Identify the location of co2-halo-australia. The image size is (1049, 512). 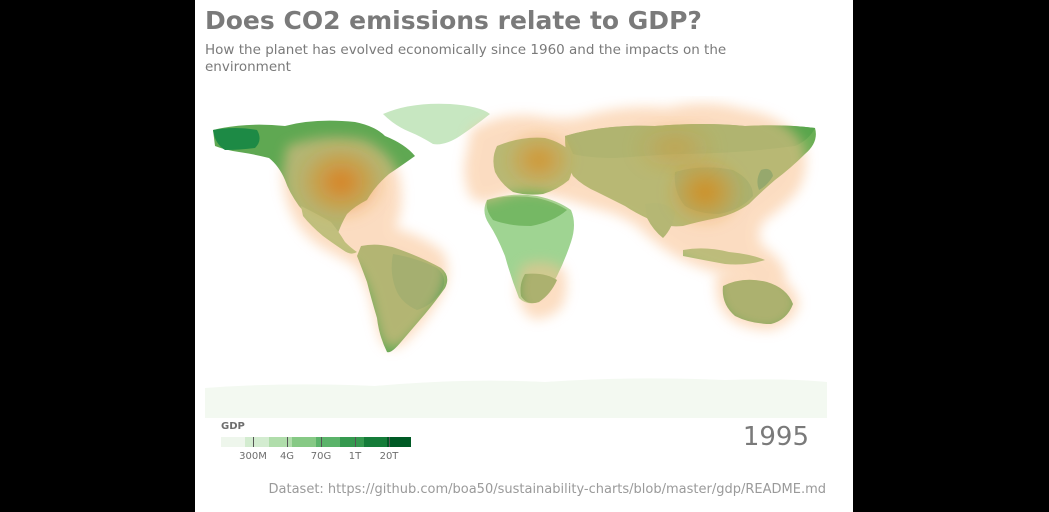
(757, 299).